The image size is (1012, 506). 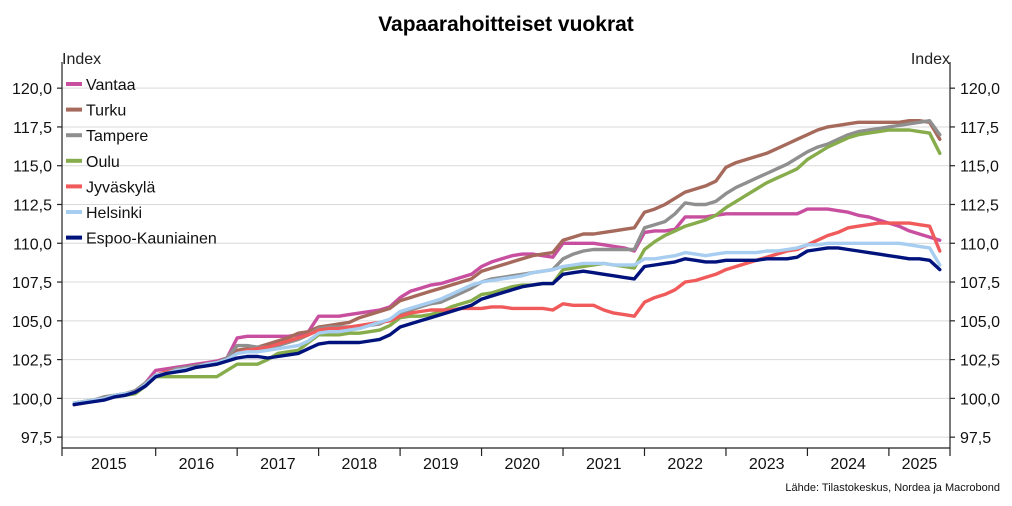 I want to click on x-tick-label: 2019, so click(x=441, y=464).